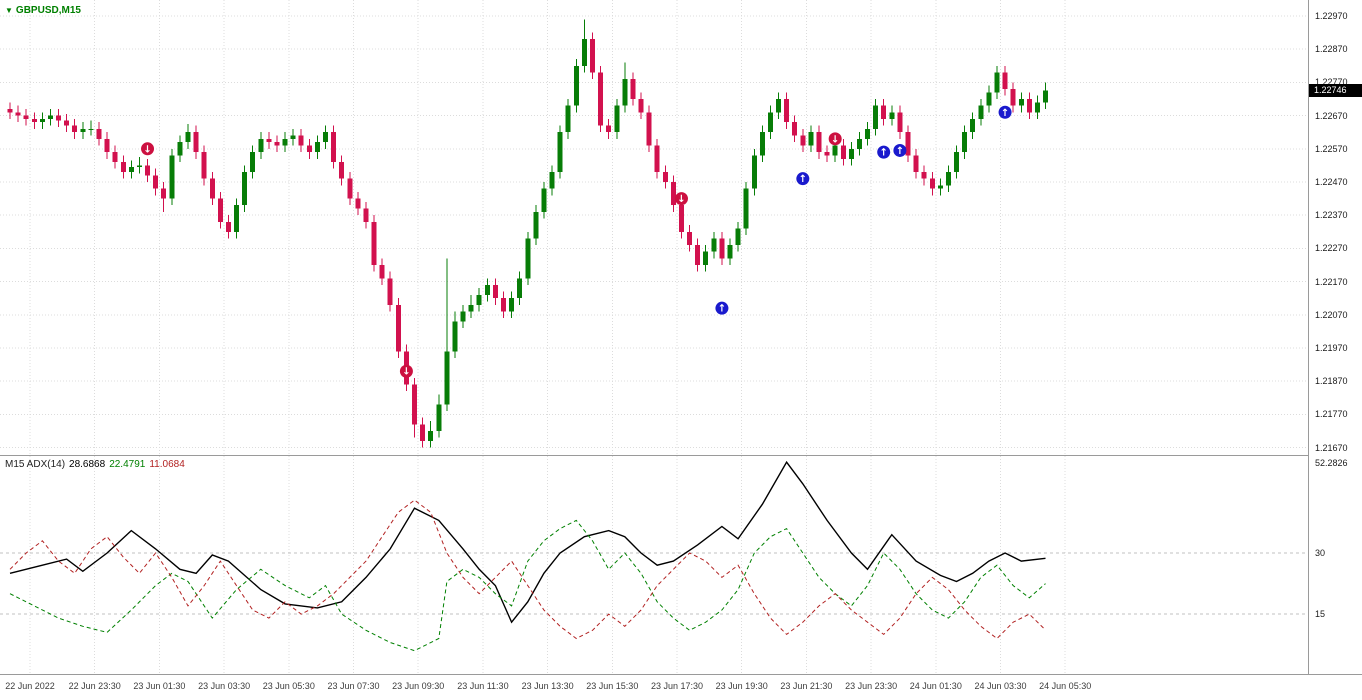  Describe the element at coordinates (224, 686) in the screenshot. I see `time-axis-label: 23 Jun 03:30` at that location.